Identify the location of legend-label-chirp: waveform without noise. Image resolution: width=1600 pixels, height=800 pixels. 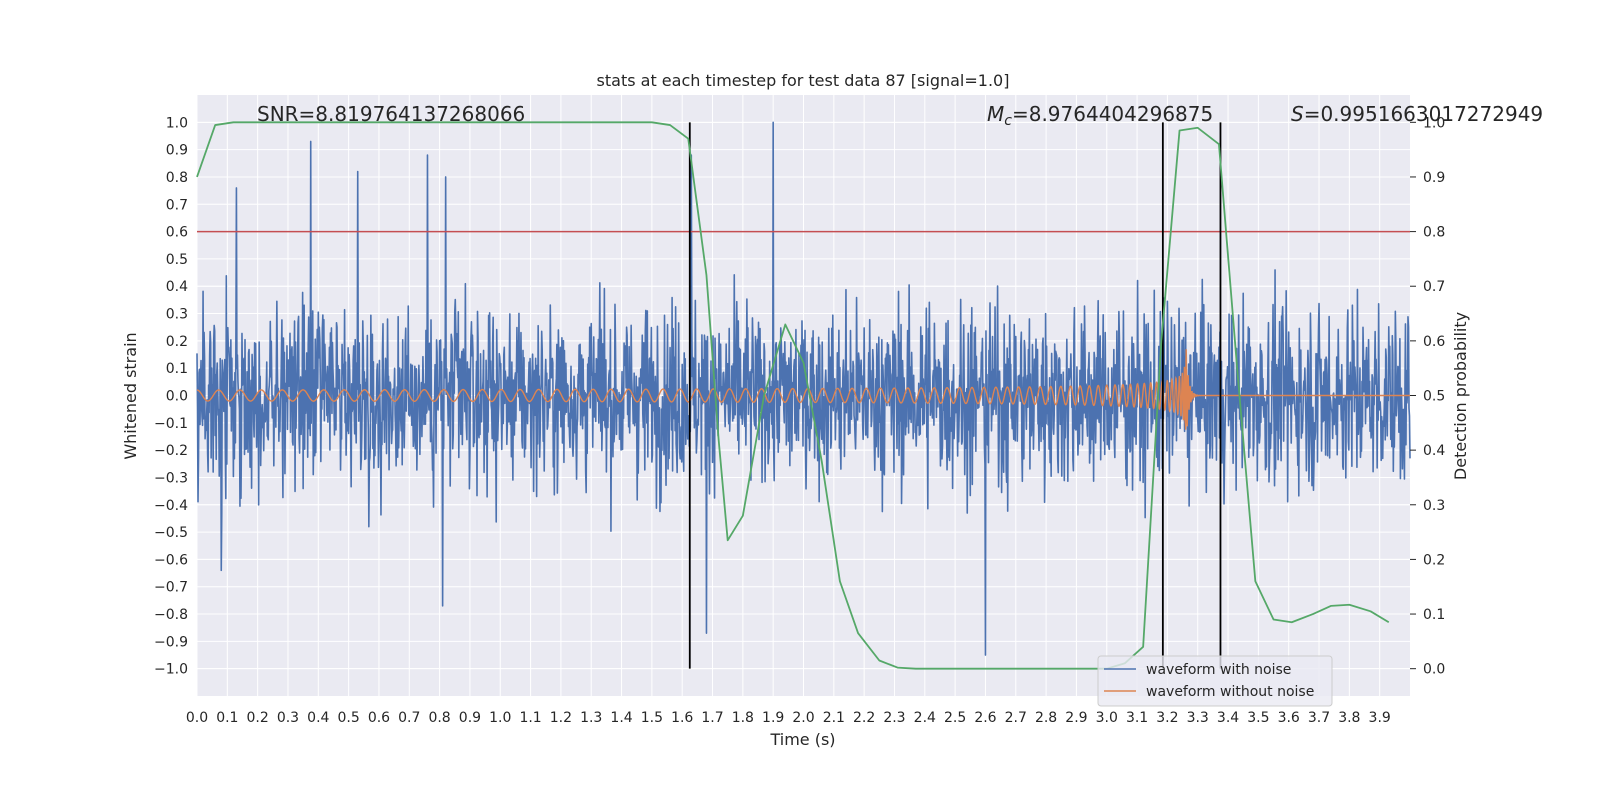
(1230, 692).